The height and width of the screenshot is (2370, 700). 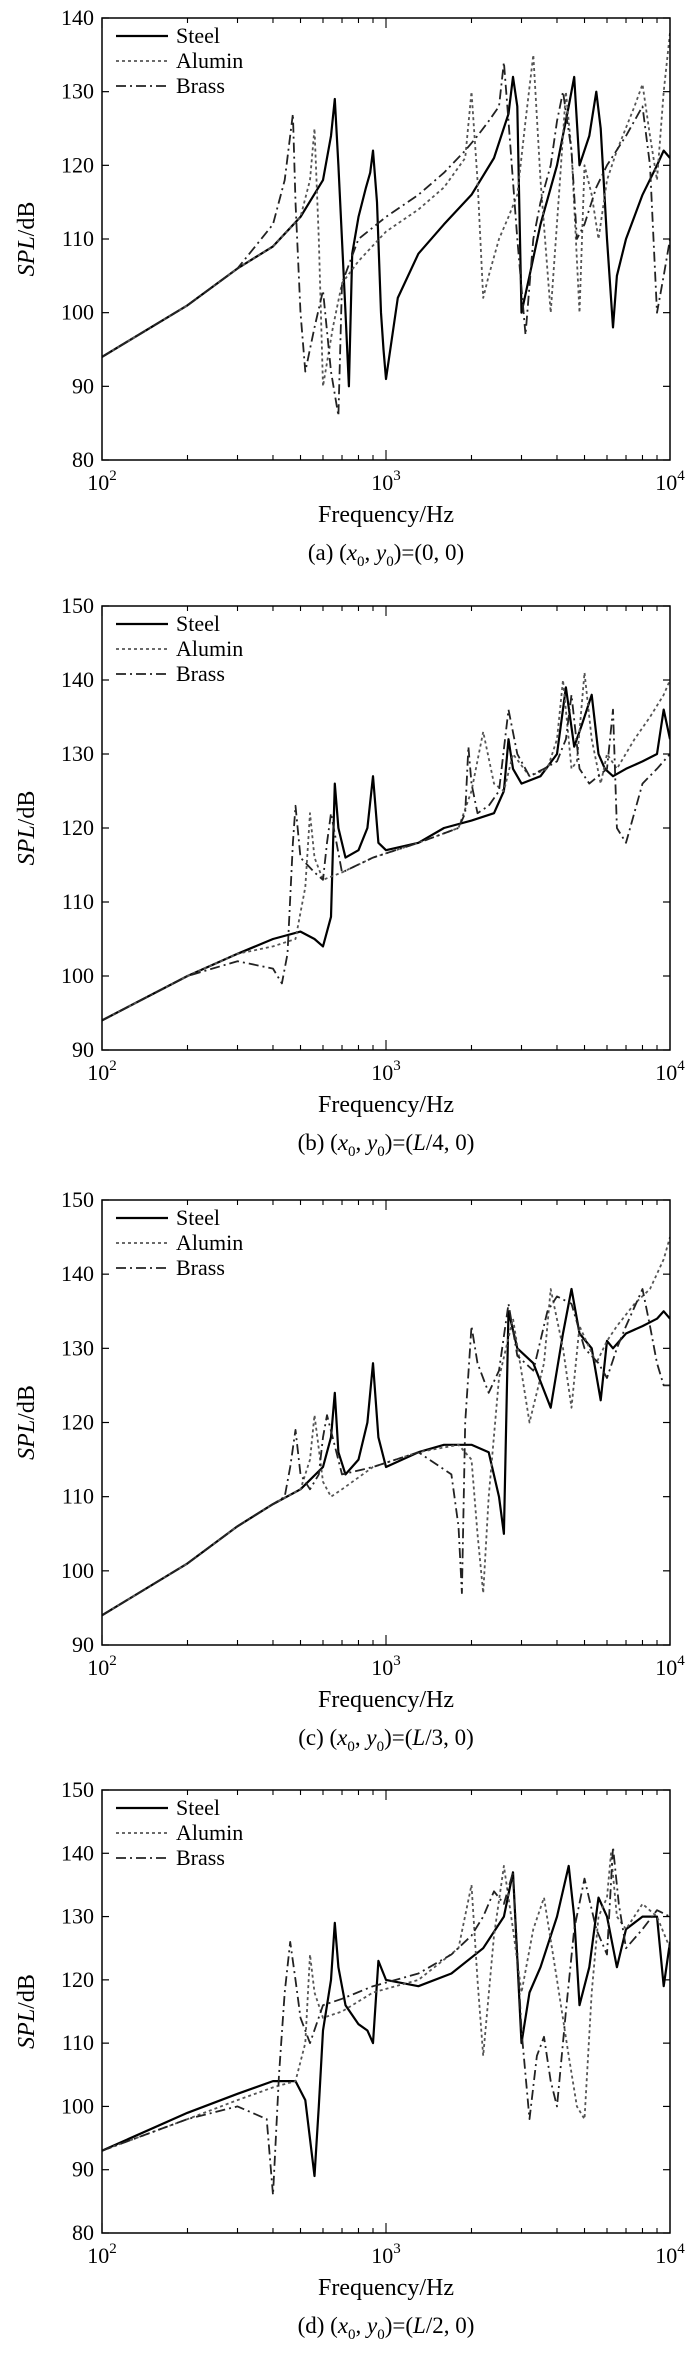 What do you see at coordinates (386, 2328) in the screenshot?
I see `panel-caption: (d) (x0, y0)=(L/2, 0)` at bounding box center [386, 2328].